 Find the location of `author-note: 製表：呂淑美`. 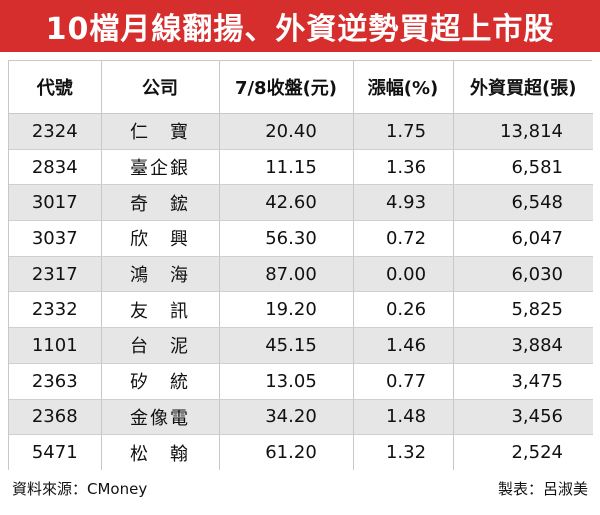

author-note: 製表：呂淑美 is located at coordinates (542, 488).